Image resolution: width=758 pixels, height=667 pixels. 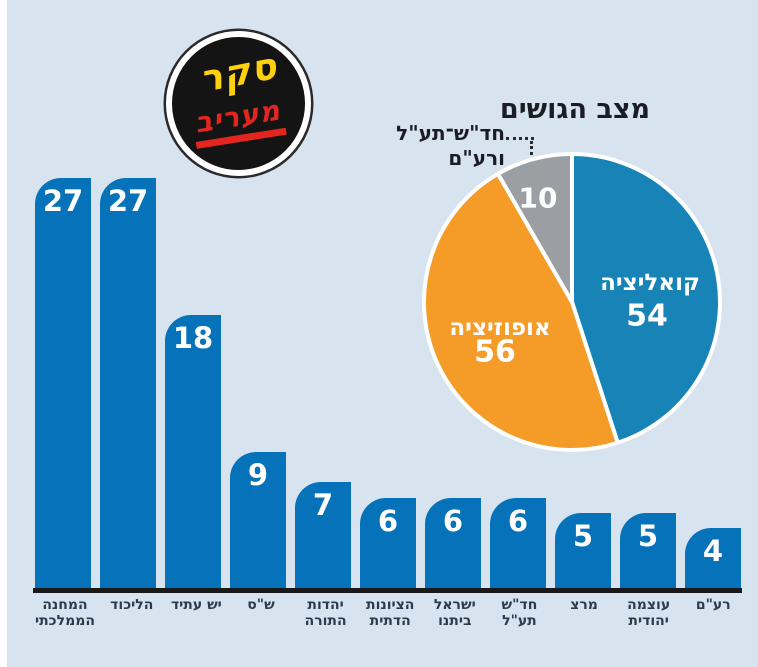 I want to click on chart-baseline, so click(x=387, y=590).